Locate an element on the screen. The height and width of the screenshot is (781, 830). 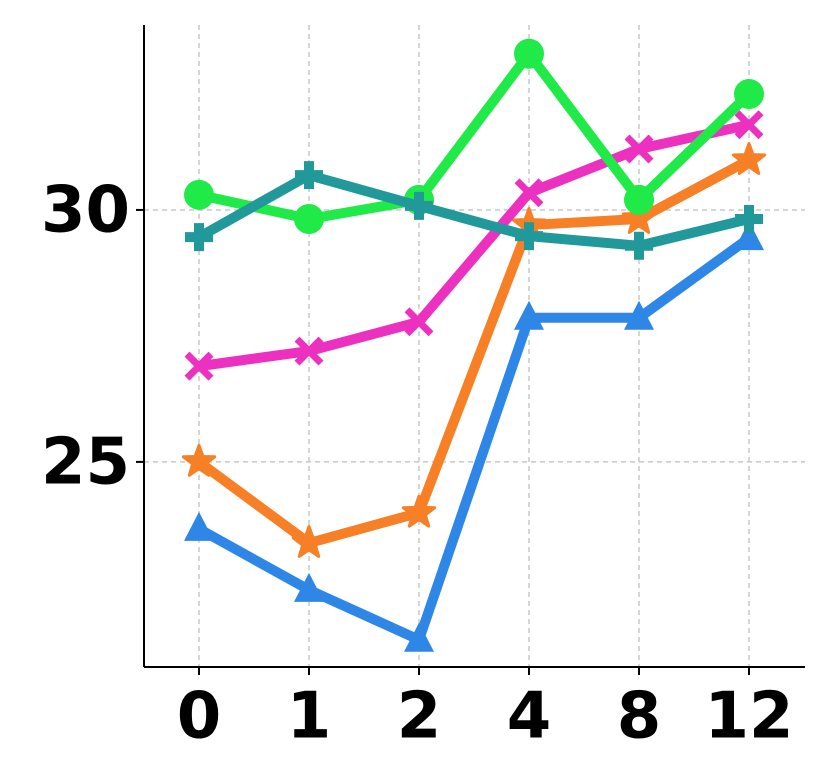
series-line is located at coordinates (473, 210).